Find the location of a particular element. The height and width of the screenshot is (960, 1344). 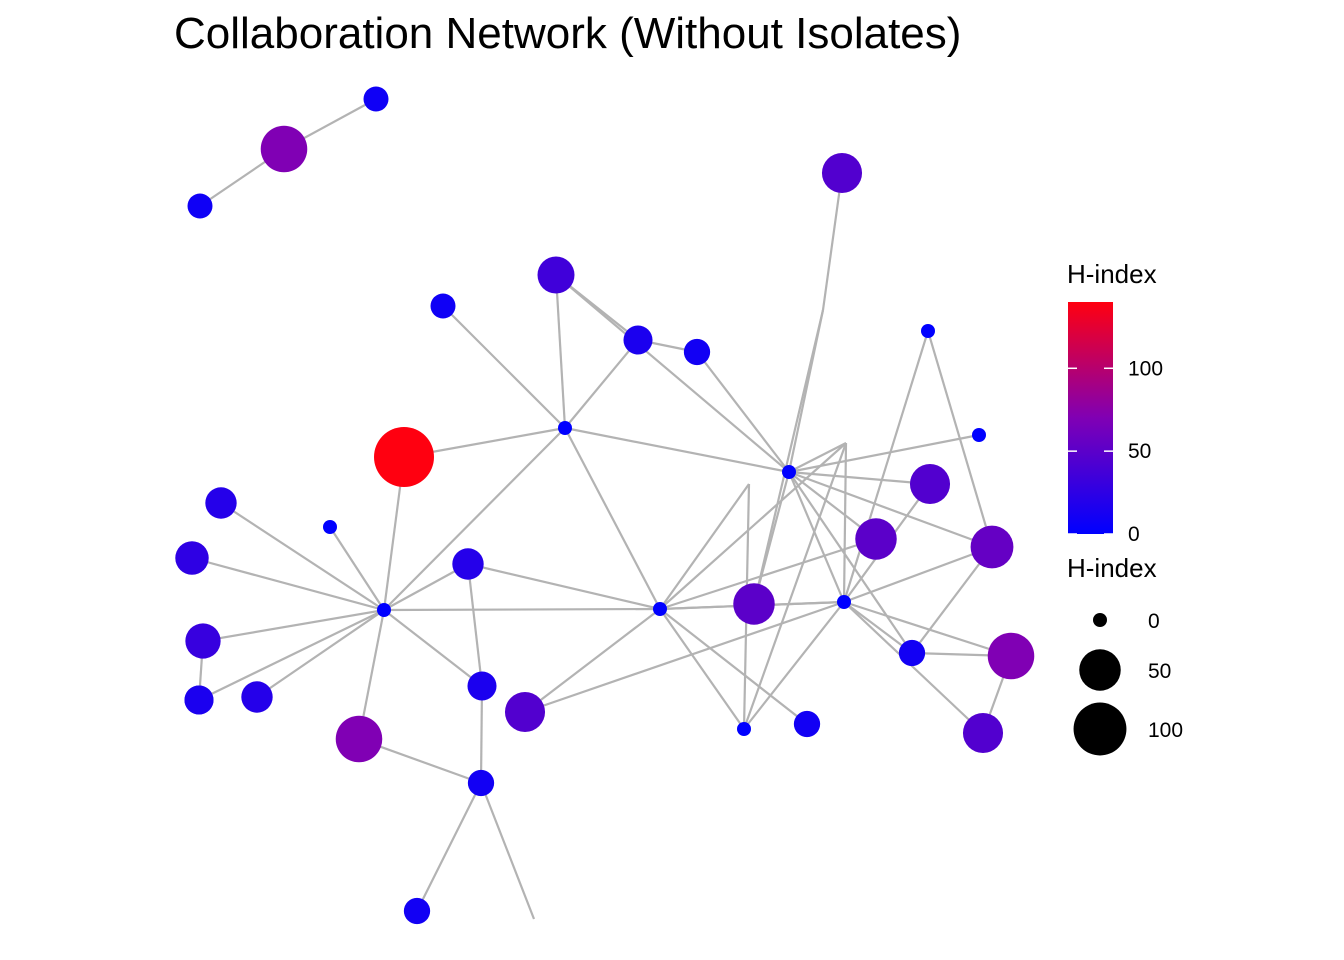

color-bar is located at coordinates (1090, 418).